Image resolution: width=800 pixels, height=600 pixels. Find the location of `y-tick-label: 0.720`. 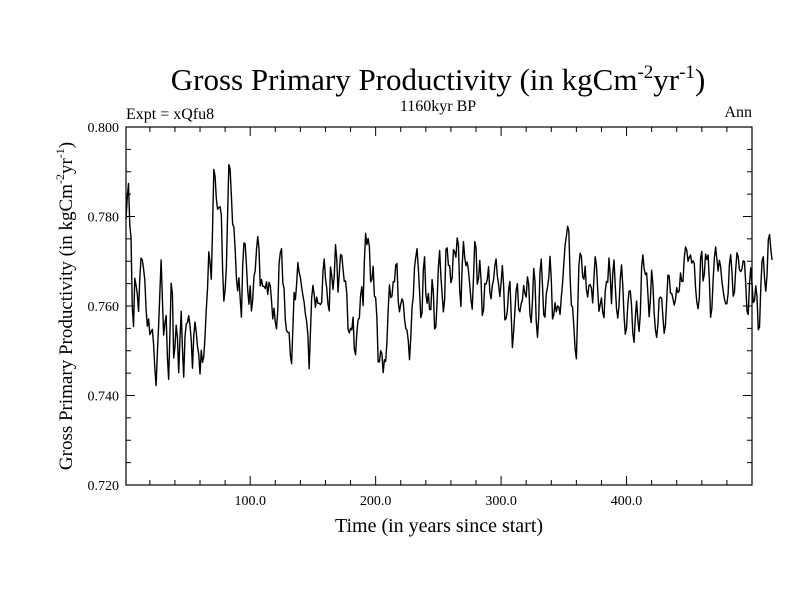

y-tick-label: 0.720 is located at coordinates (104, 486).